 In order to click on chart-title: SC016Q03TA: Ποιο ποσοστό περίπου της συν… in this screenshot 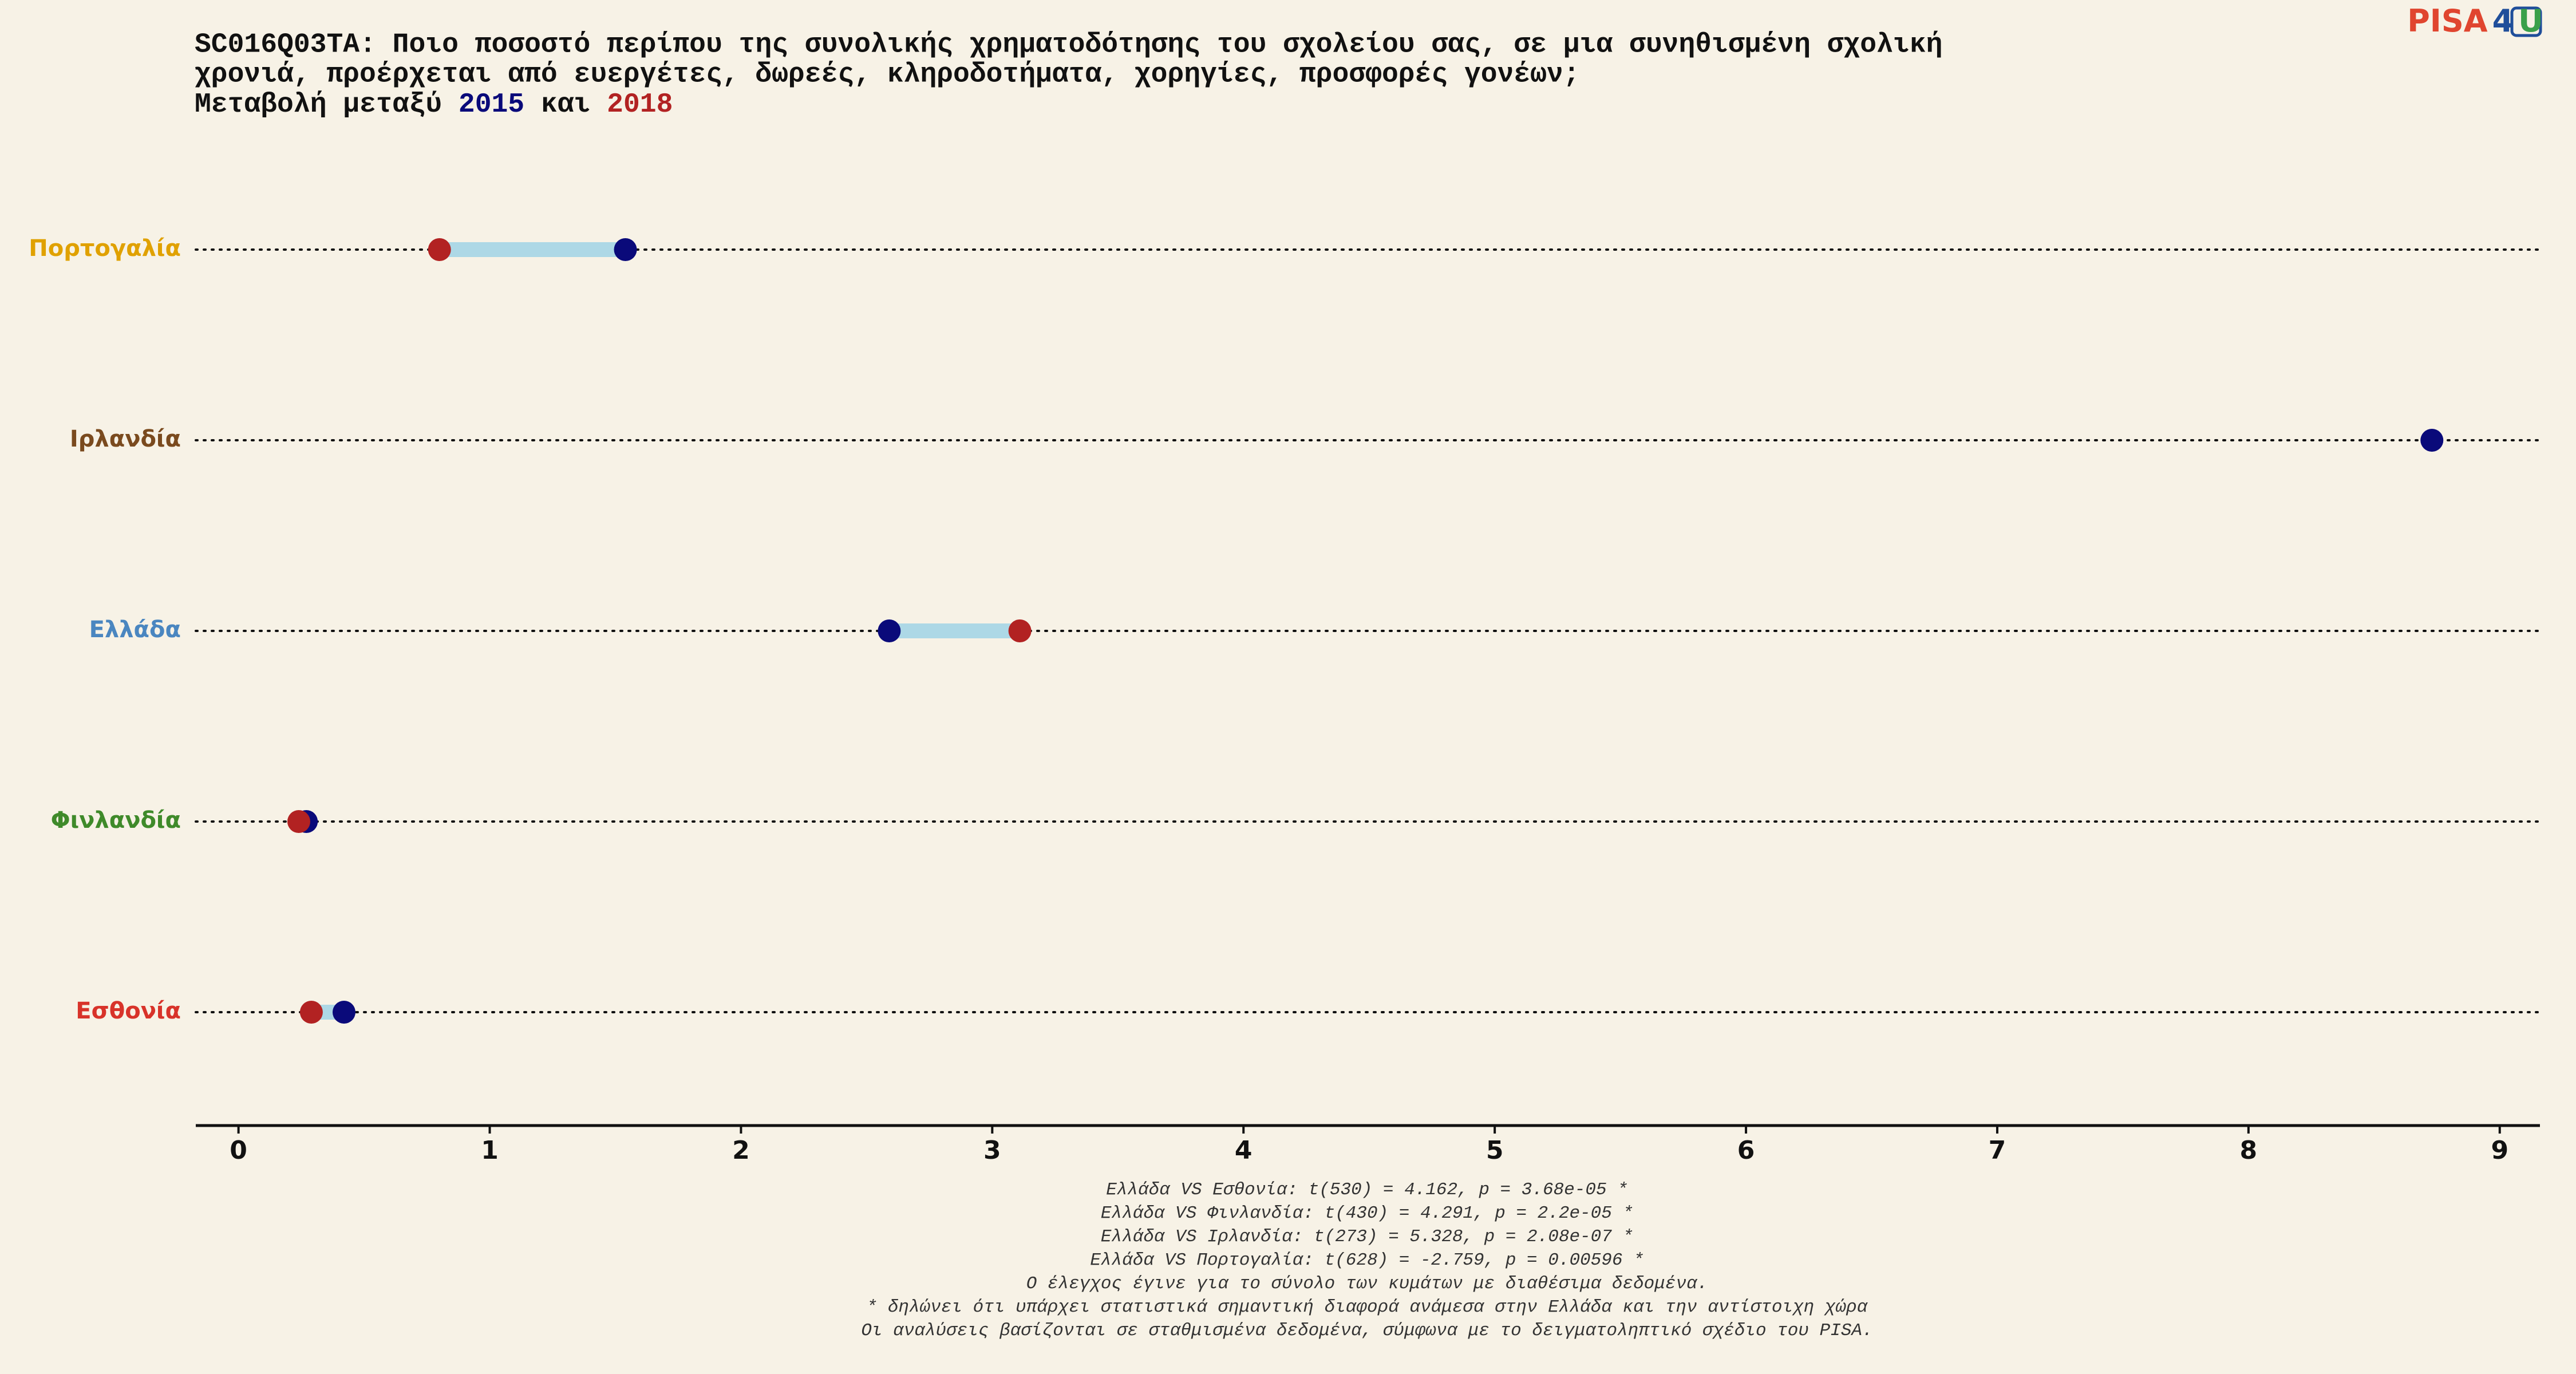, I will do `click(1068, 45)`.